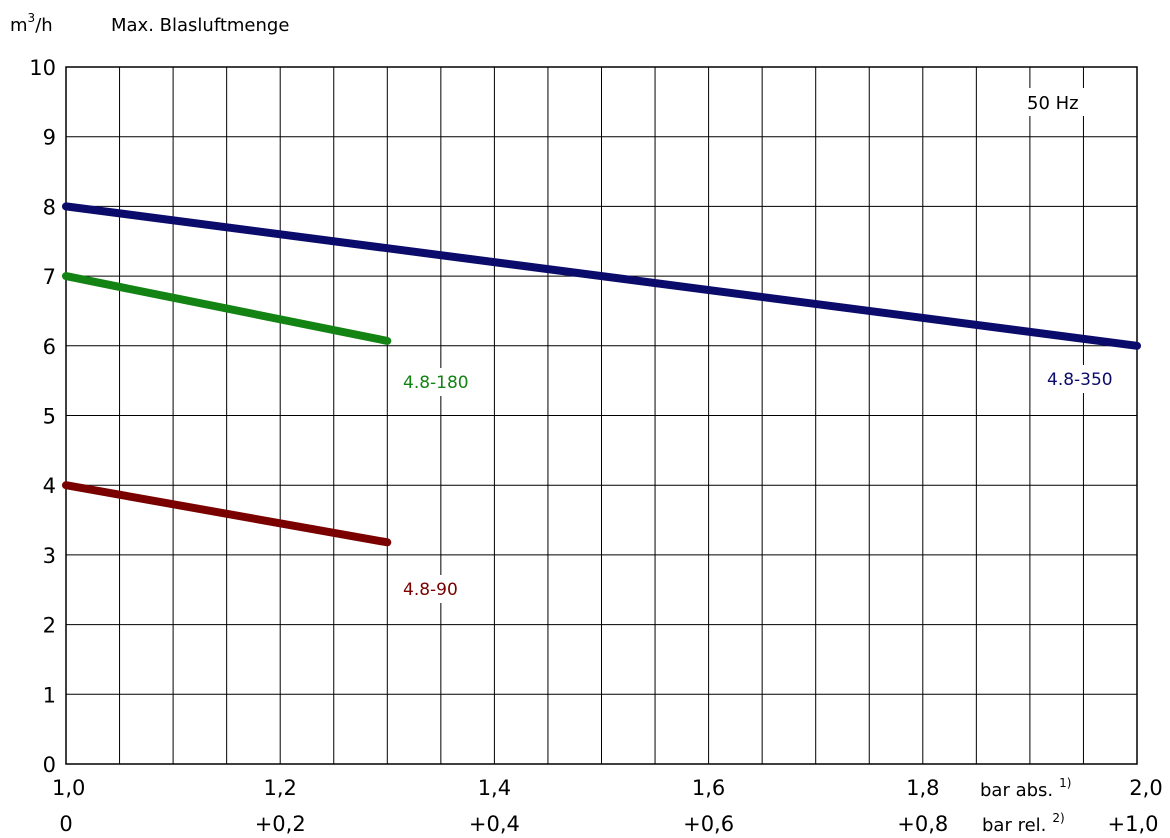 Image resolution: width=1170 pixels, height=838 pixels. Describe the element at coordinates (42, 416) in the screenshot. I see `y-tick-labels: 0 1 2 3 4 5 6 7 8 9 10` at that location.